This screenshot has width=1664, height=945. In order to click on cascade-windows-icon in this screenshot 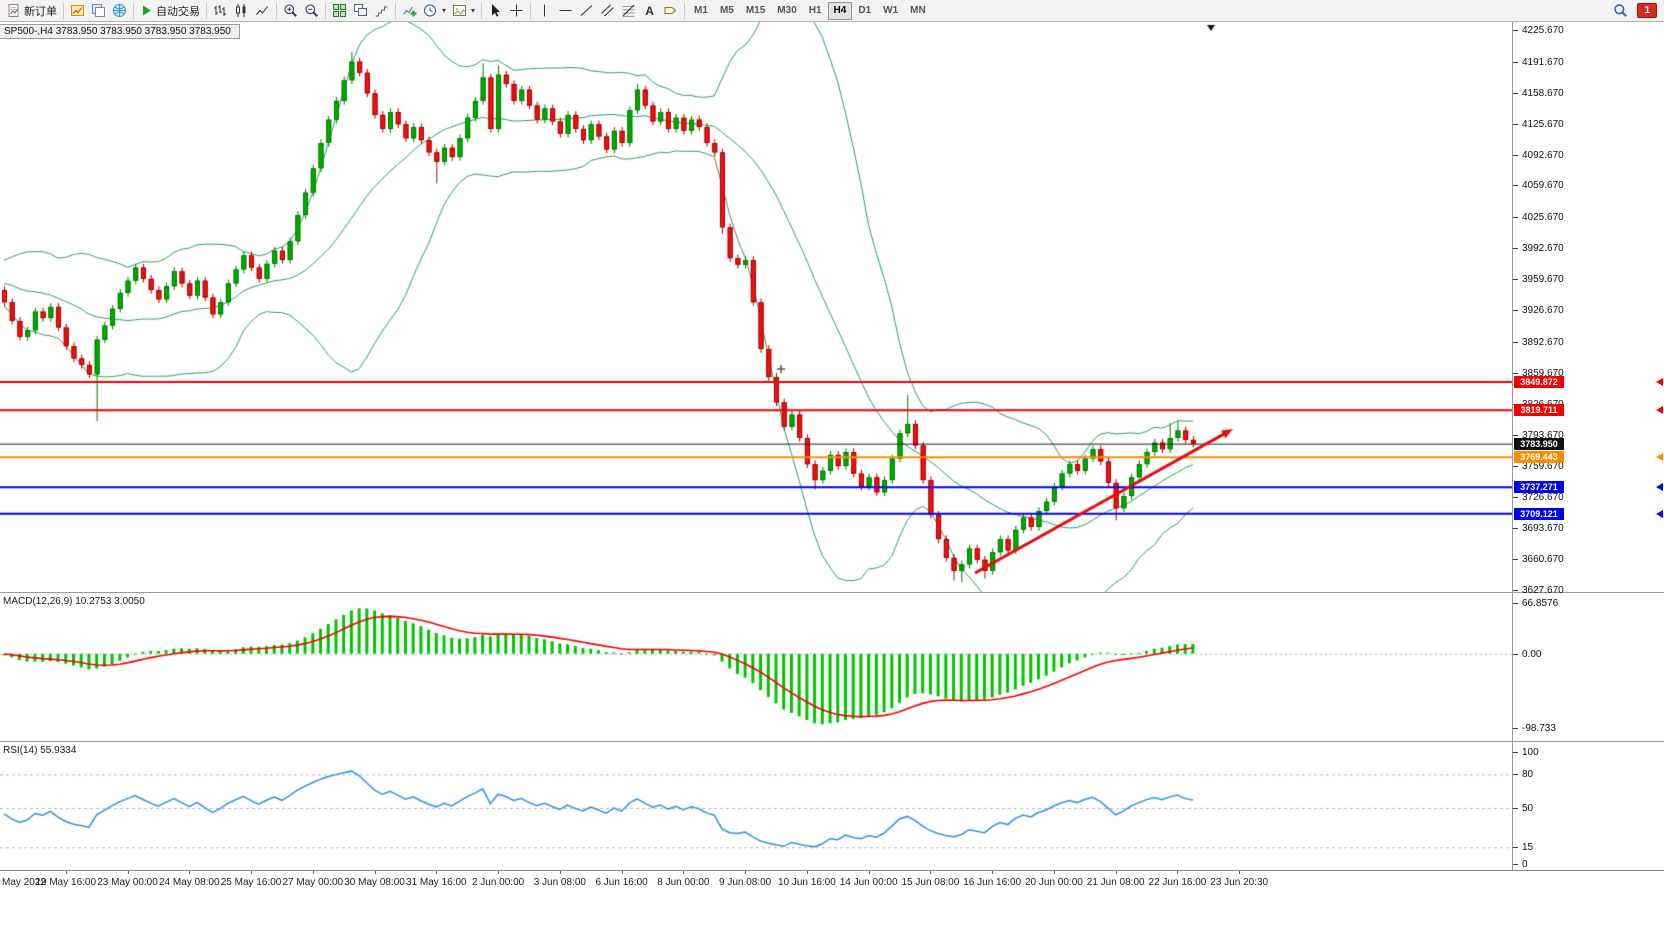, I will do `click(360, 10)`.